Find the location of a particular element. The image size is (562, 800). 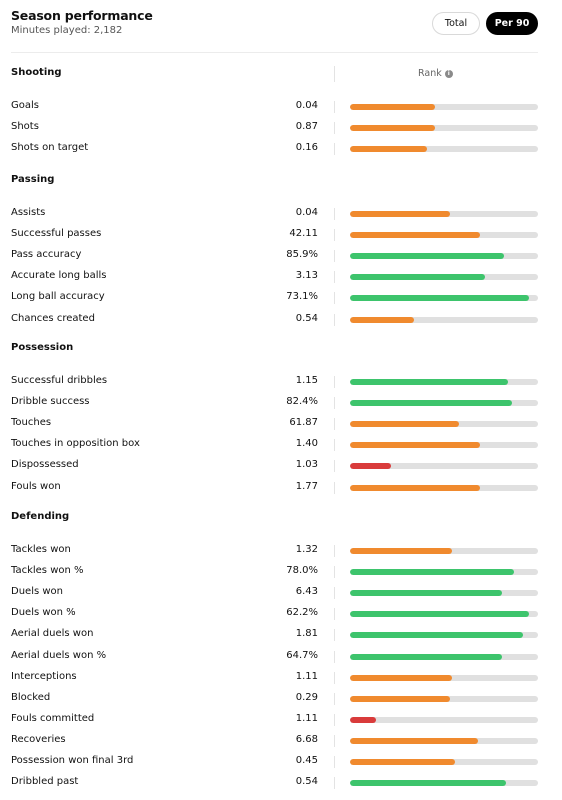

stat-label: Tackles won % is located at coordinates (47, 570).